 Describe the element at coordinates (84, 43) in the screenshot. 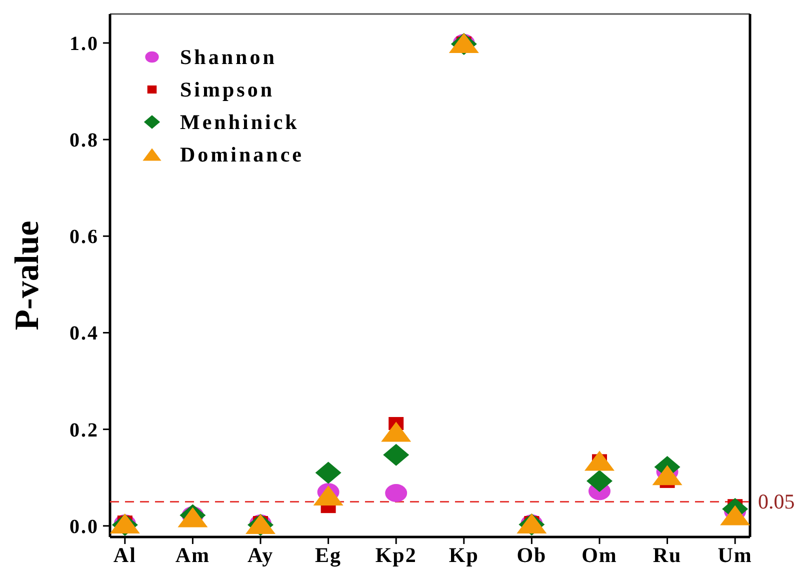

I see `y-tick-label: 1.0` at that location.